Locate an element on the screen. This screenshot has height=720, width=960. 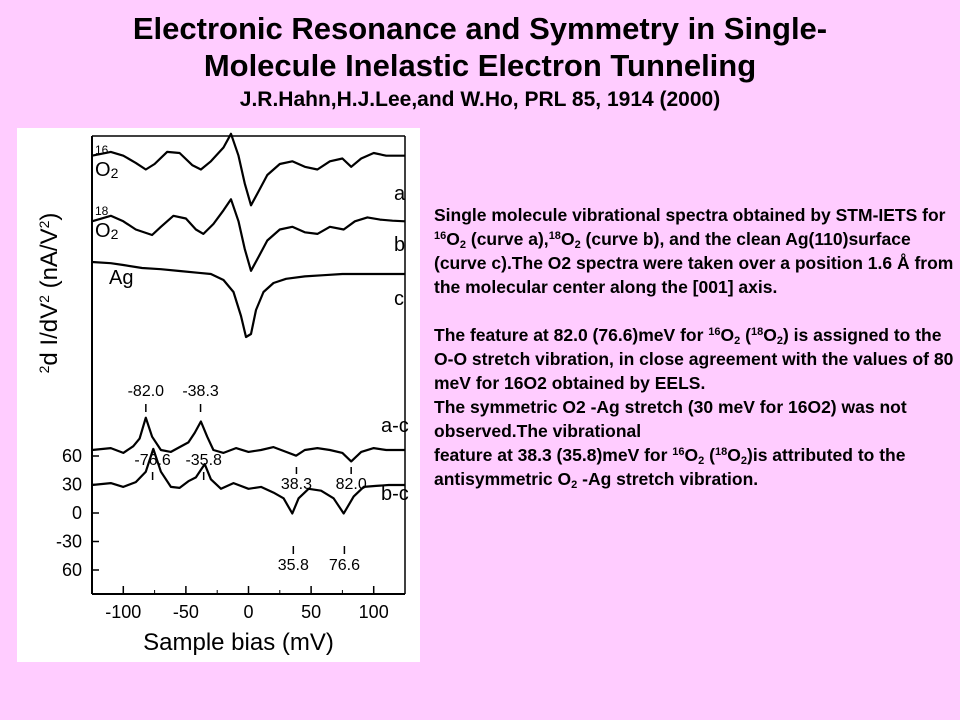
x-axis-label: Sample bias (mV) is located at coordinates (238, 642).